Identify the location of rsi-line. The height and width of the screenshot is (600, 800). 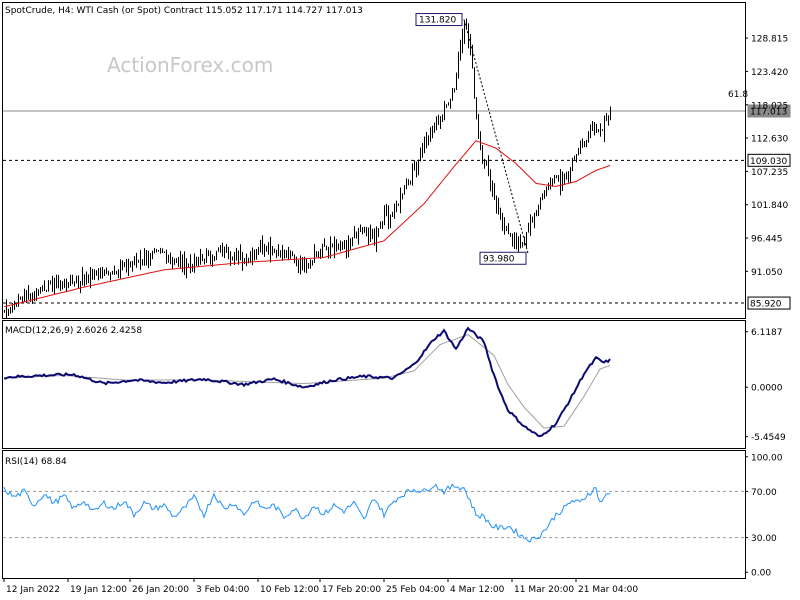
(307, 513).